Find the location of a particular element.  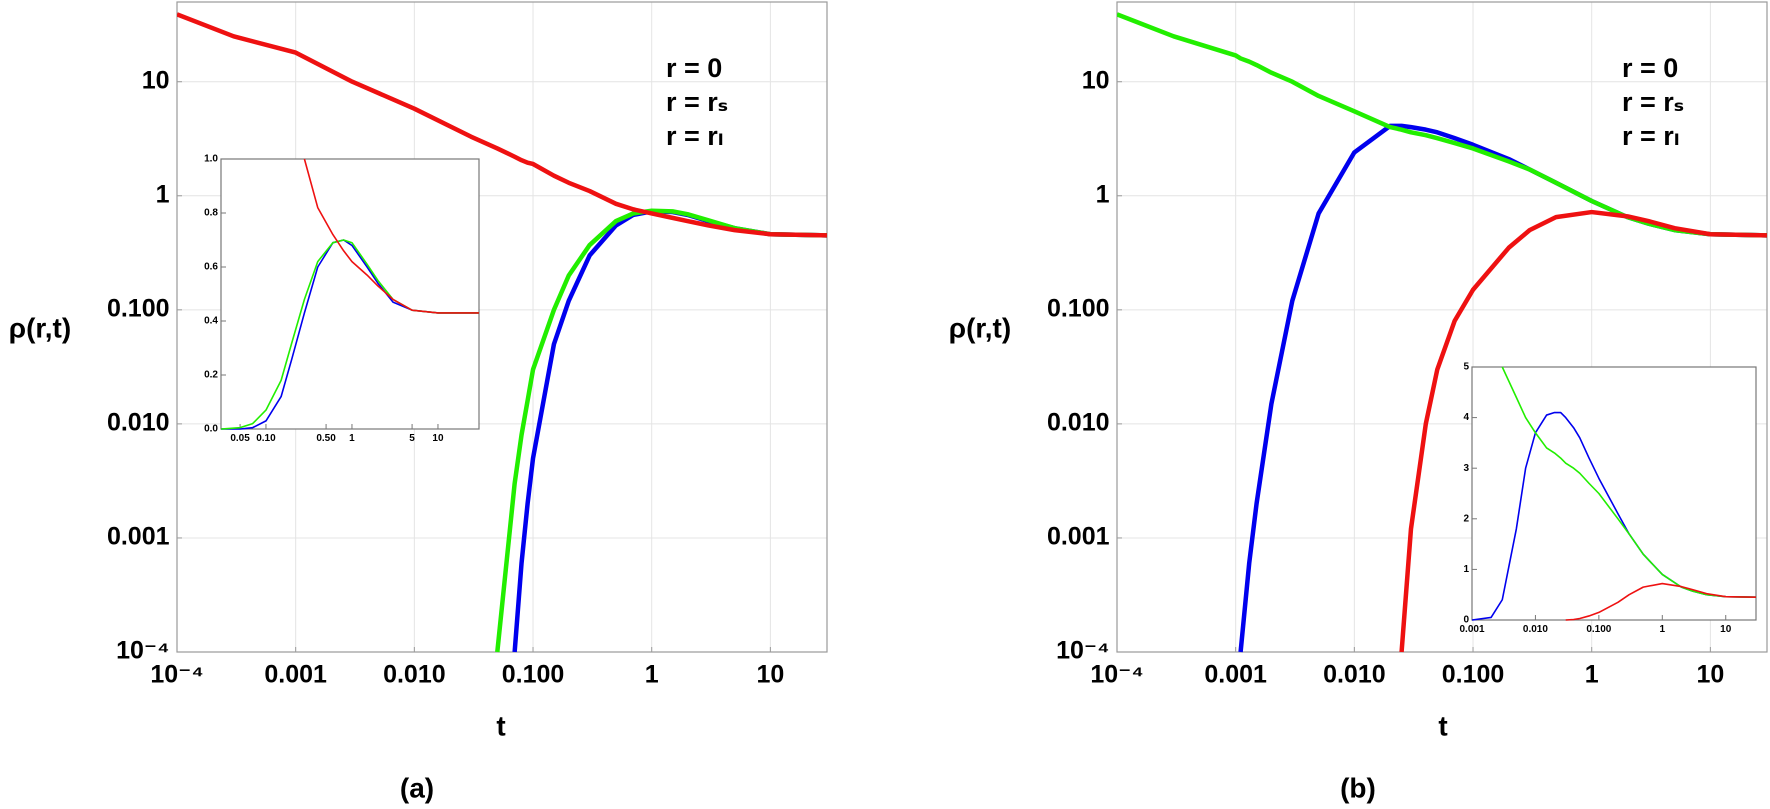

panel-caption: (a) is located at coordinates (417, 787).